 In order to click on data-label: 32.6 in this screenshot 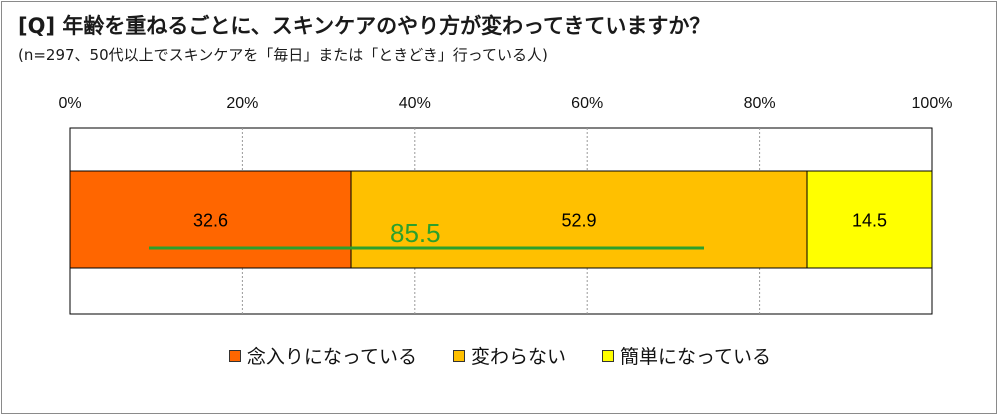, I will do `click(210, 221)`.